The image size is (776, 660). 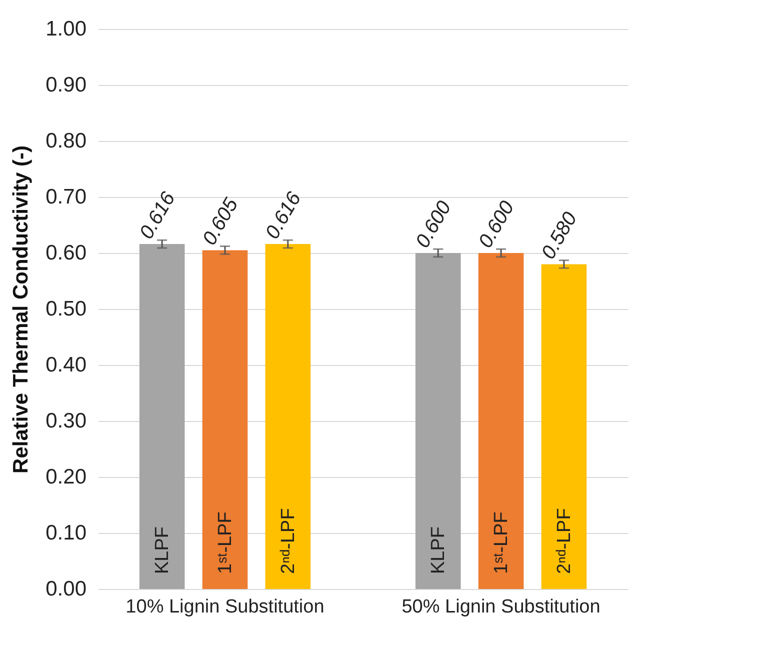 What do you see at coordinates (501, 607) in the screenshot?
I see `x-tick-label: 50% Lignin Substitution` at bounding box center [501, 607].